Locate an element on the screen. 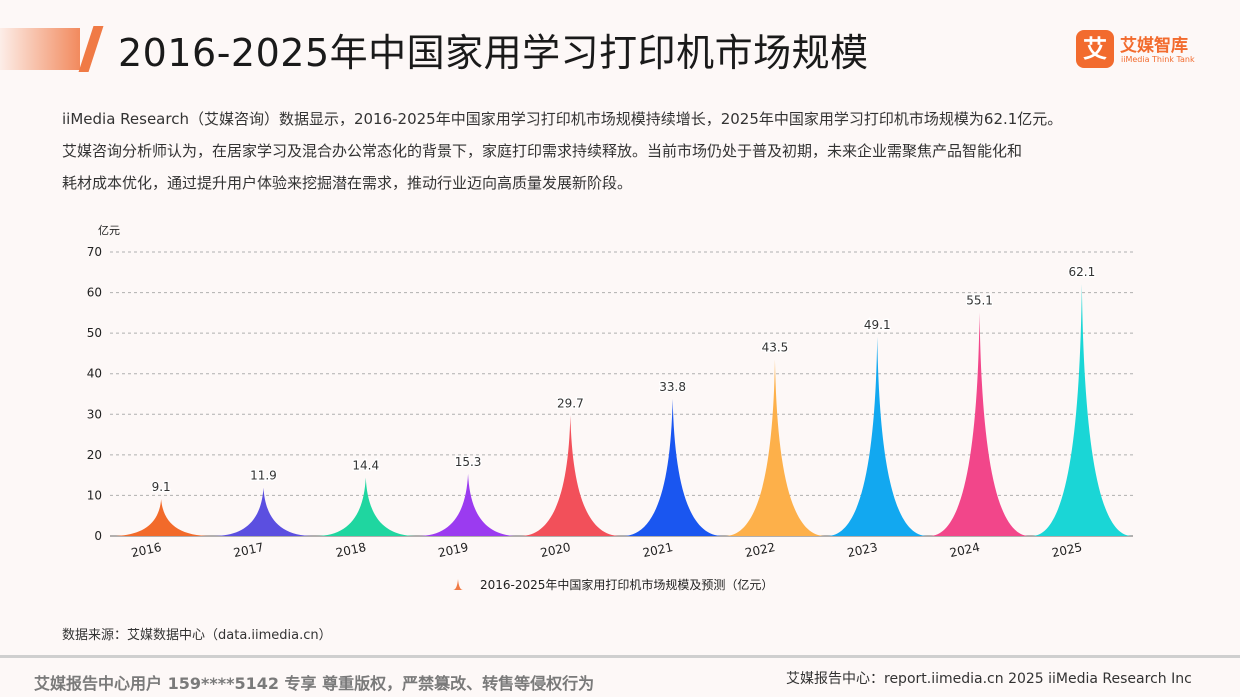 The width and height of the screenshot is (1240, 697). y-tick-label: 10 is located at coordinates (94, 495).